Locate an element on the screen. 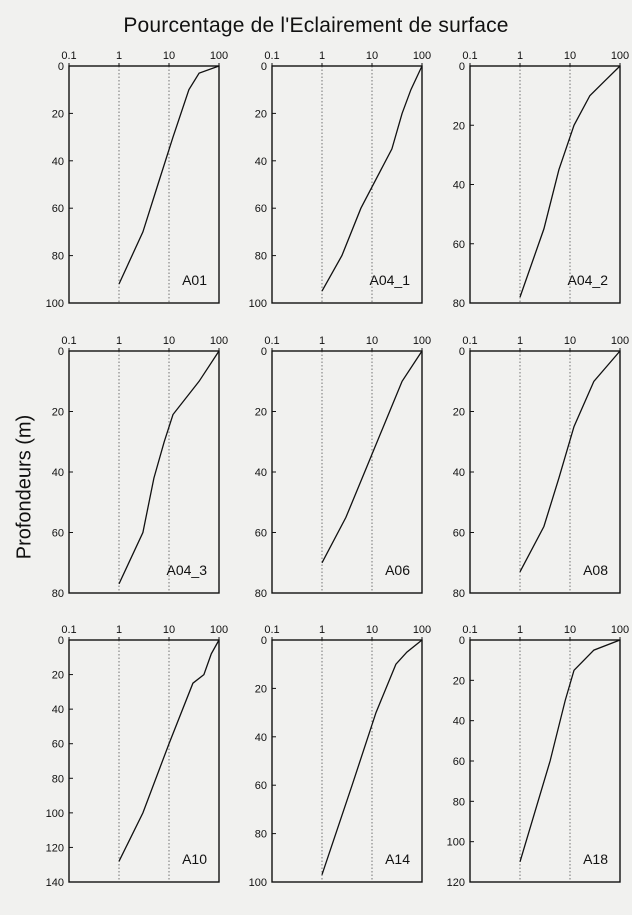 This screenshot has height=915, width=632. panel-label: A18 is located at coordinates (595, 859).